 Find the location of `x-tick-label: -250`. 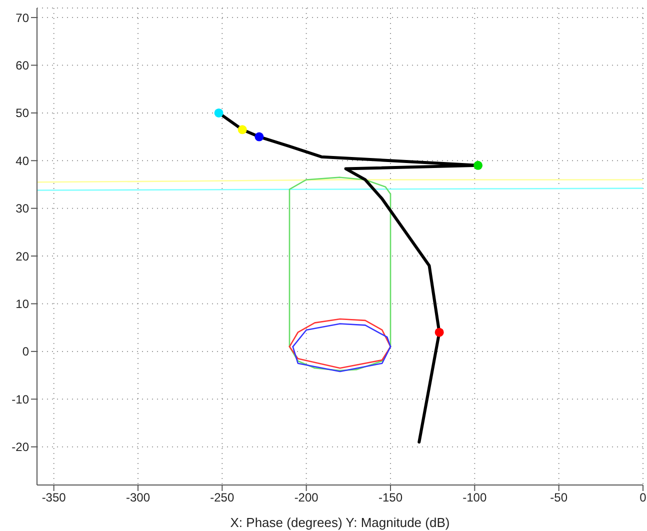

x-tick-label: -250 is located at coordinates (222, 497).